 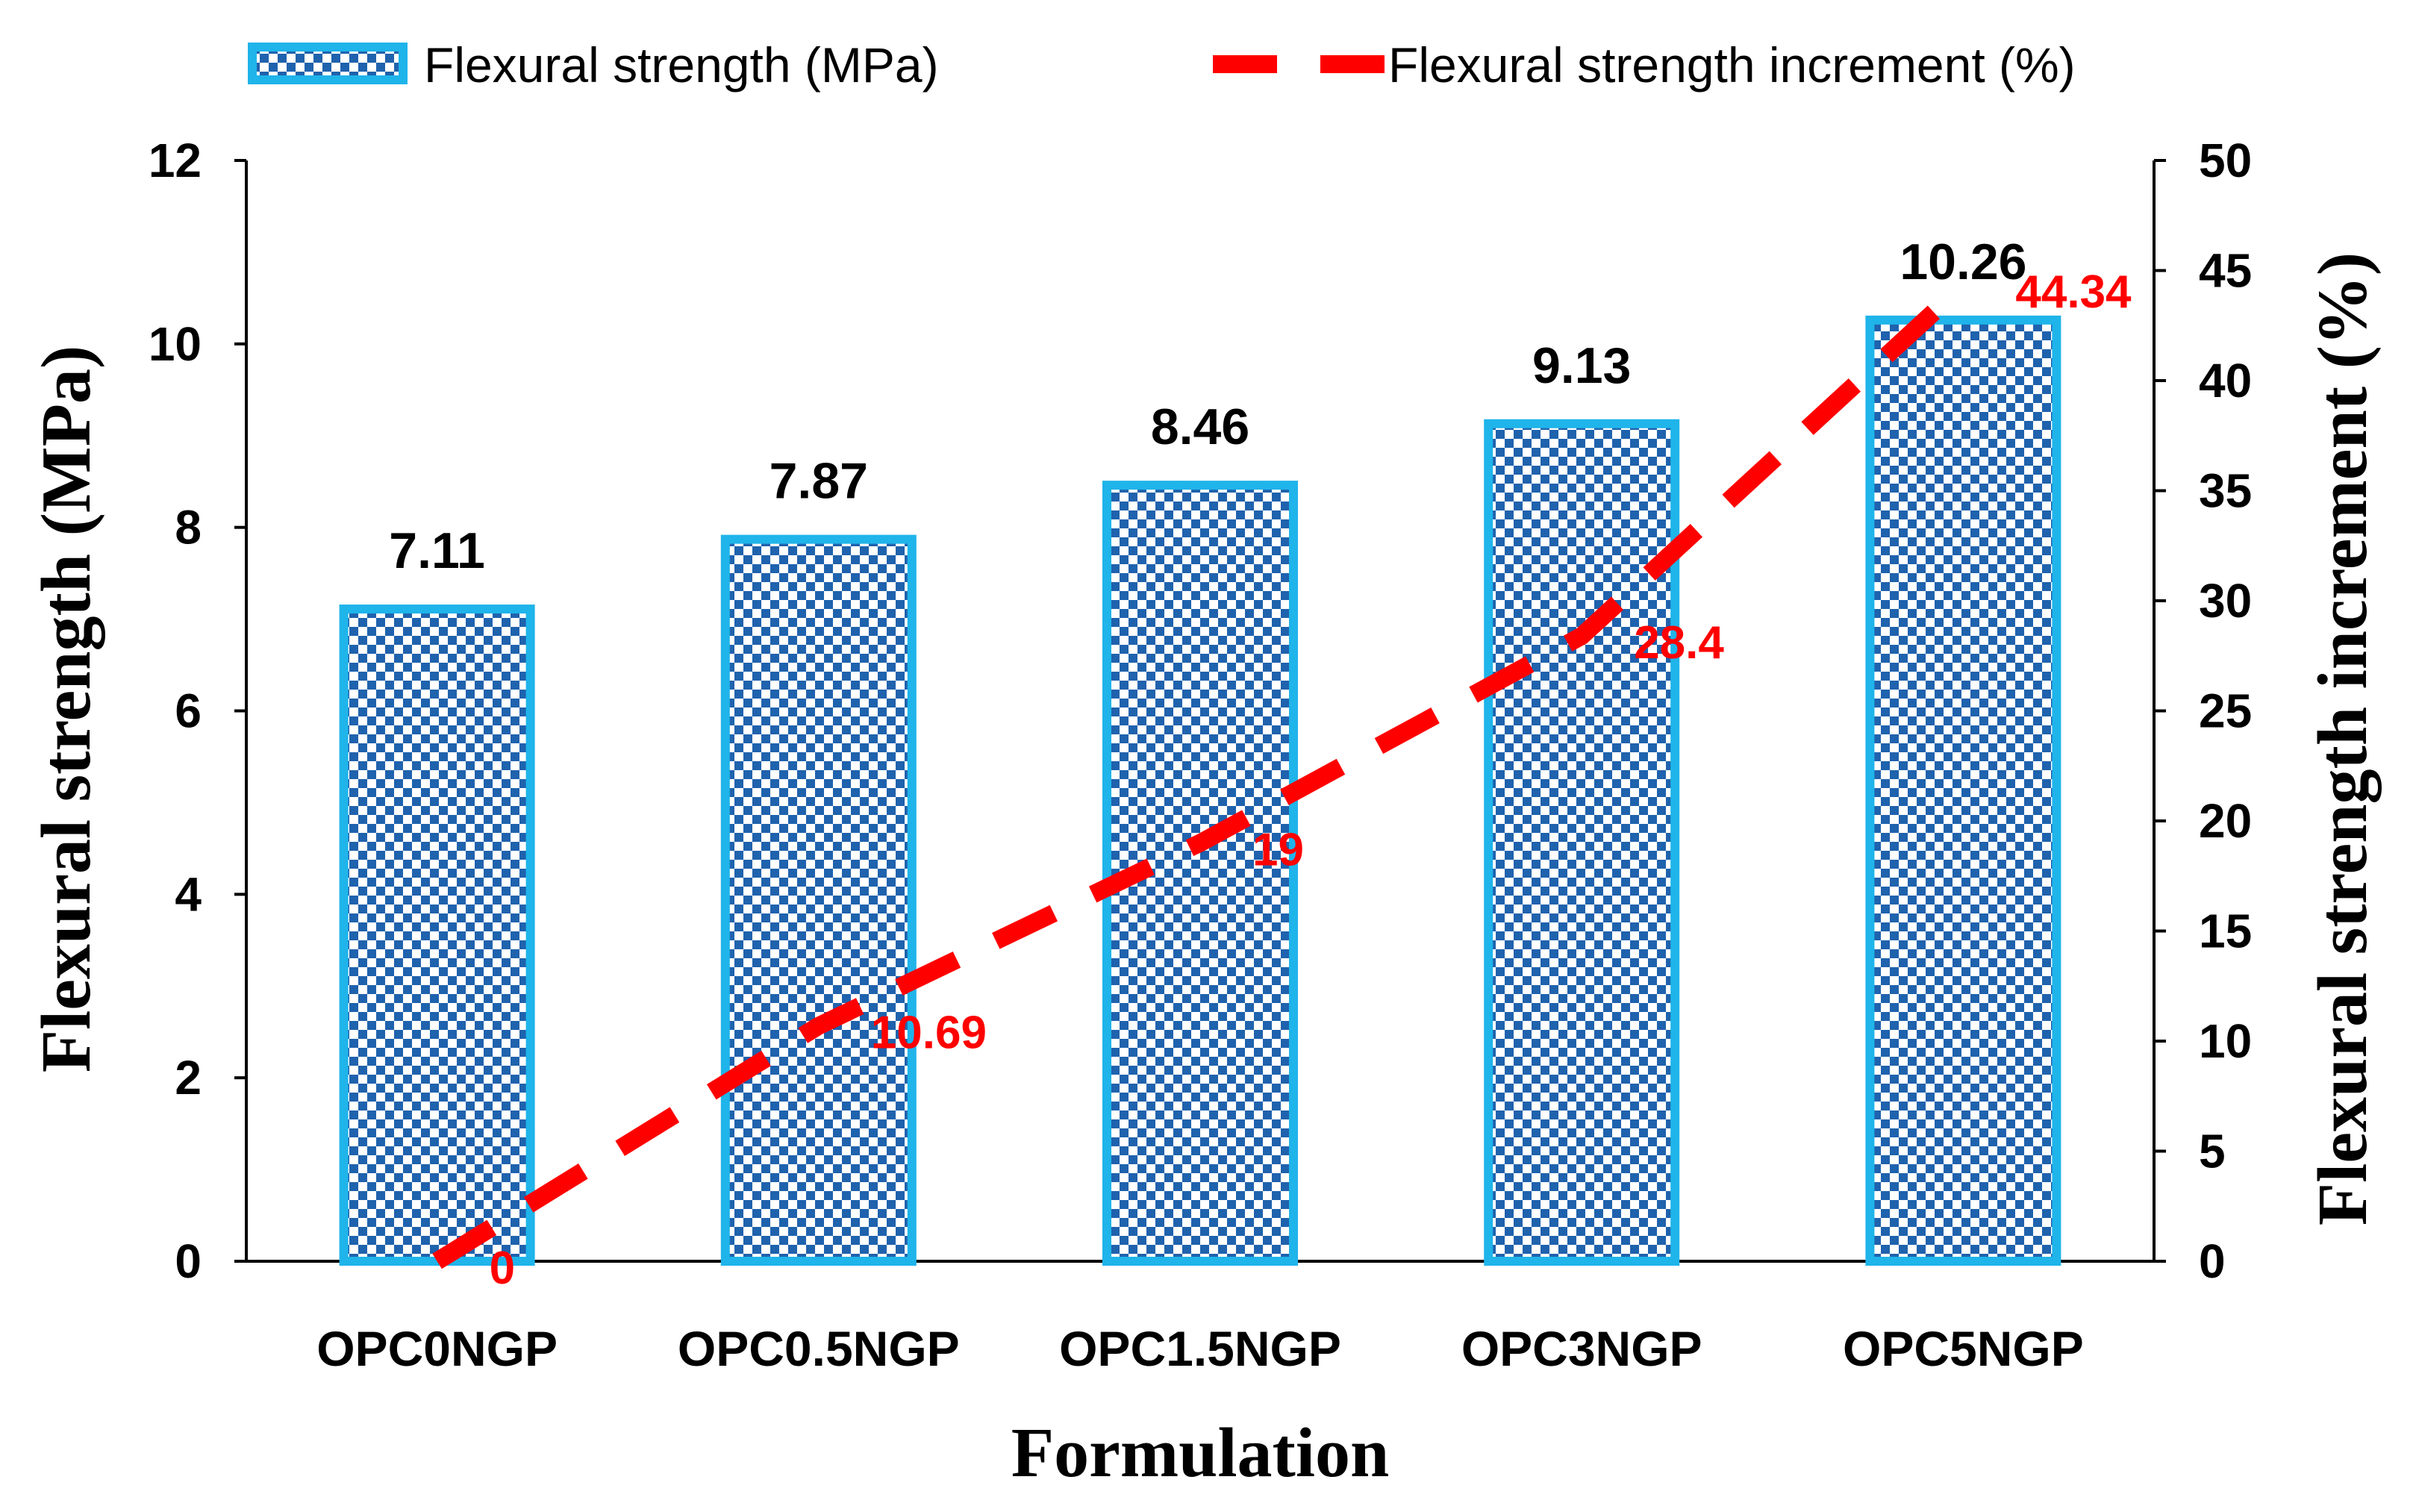 What do you see at coordinates (188, 1078) in the screenshot?
I see `left-tick-label: 2` at bounding box center [188, 1078].